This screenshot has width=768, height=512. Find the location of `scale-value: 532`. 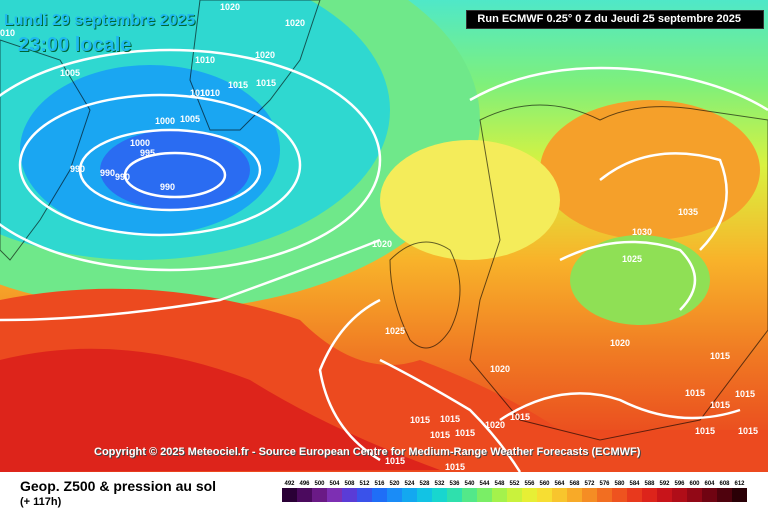

scale-value: 532 is located at coordinates (439, 484).